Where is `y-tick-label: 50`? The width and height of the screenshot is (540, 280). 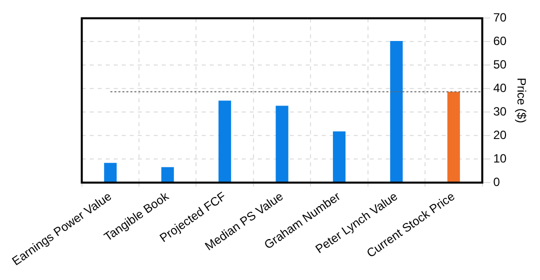 y-tick-label: 50 is located at coordinates (500, 64).